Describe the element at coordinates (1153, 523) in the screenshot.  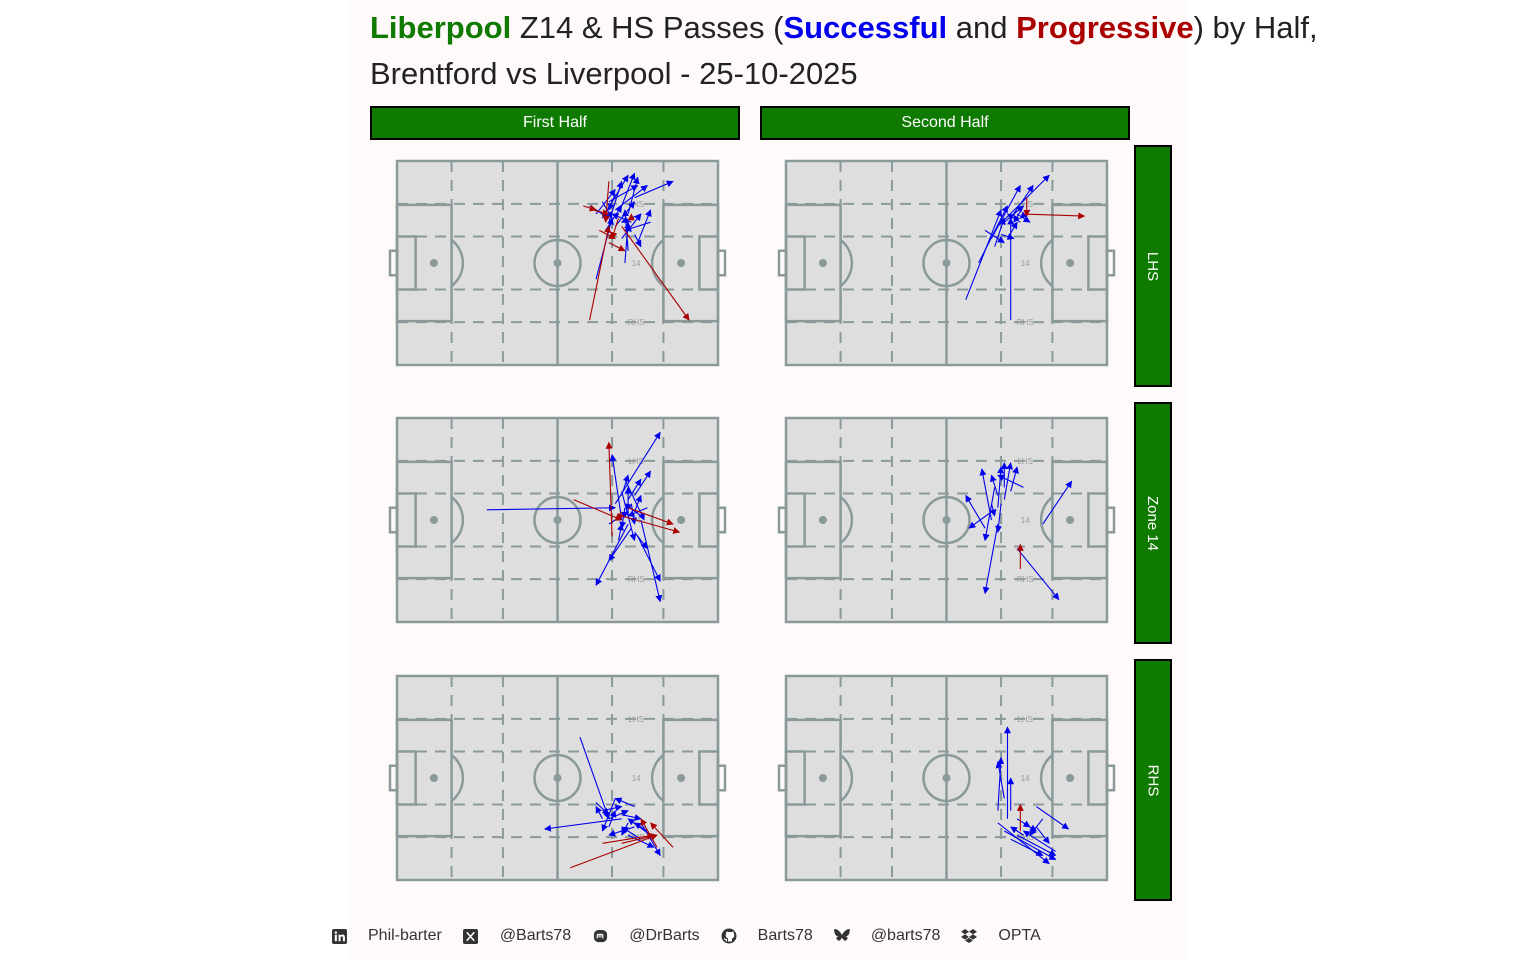
I see `facet-strip-zone-14: Zone 14` at that location.